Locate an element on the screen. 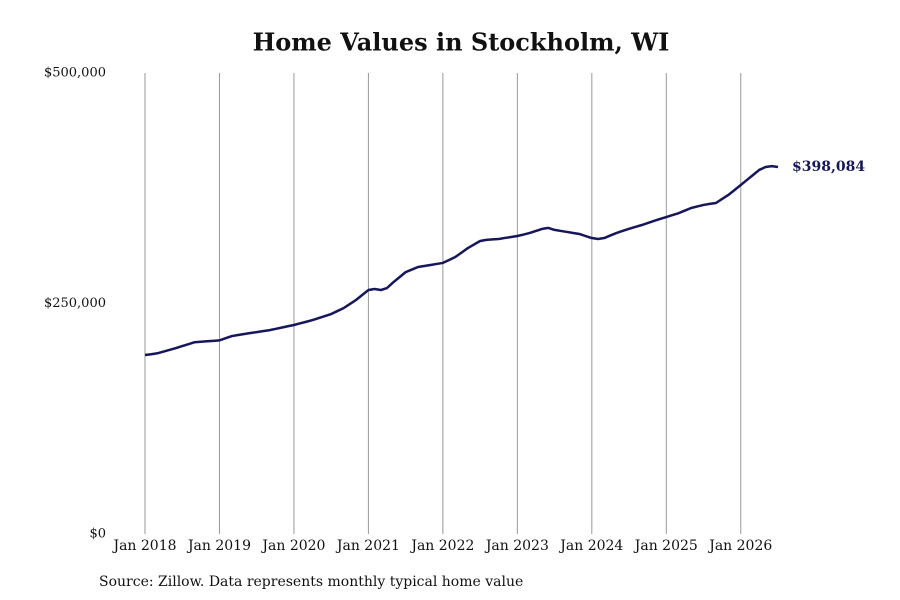 The image size is (900, 600). x-tick-label: Jan 2026 is located at coordinates (739, 546).